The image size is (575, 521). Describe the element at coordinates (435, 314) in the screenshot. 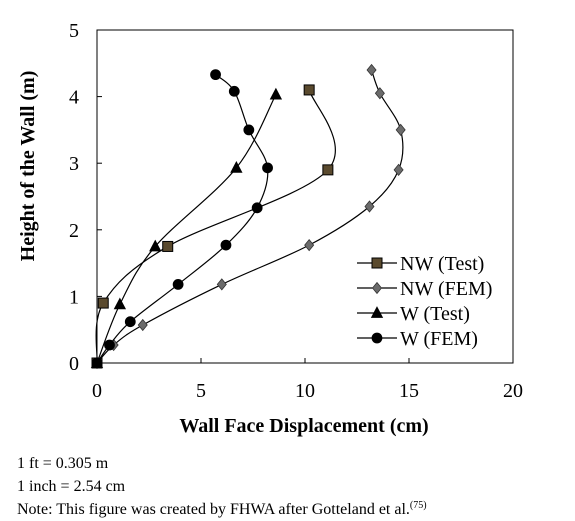

I see `legend-label: W (Test)` at that location.